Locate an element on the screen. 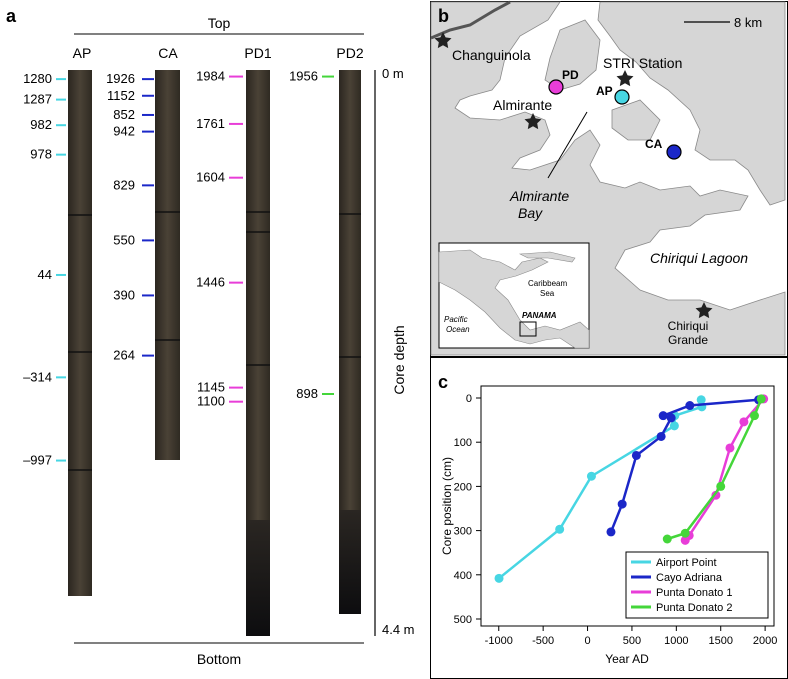 Image resolution: width=788 pixels, height=679 pixels. x-tick-label: 1000 is located at coordinates (676, 641).